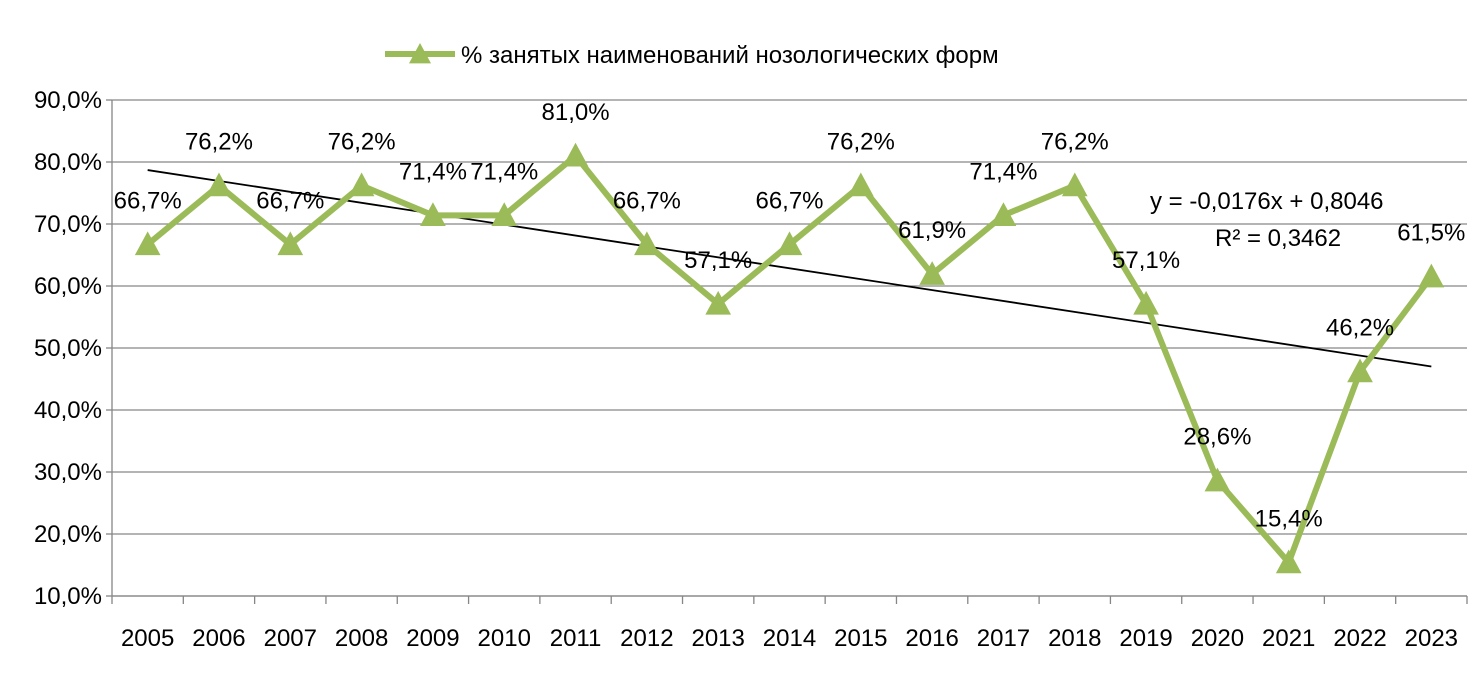  I want to click on y-tick-label: 50,0%, so click(68, 348).